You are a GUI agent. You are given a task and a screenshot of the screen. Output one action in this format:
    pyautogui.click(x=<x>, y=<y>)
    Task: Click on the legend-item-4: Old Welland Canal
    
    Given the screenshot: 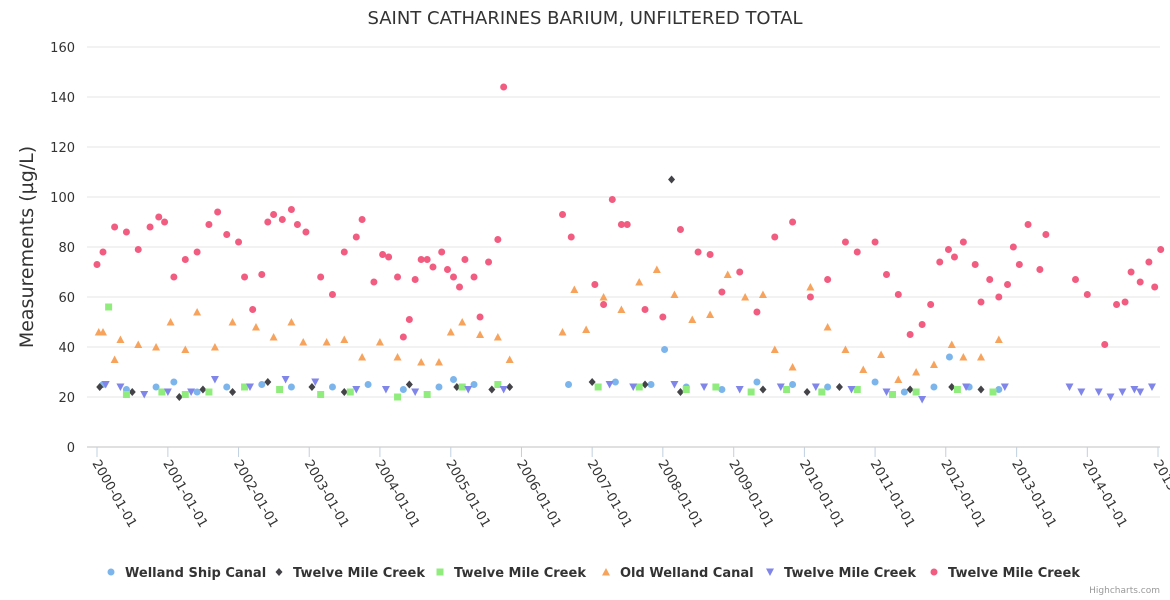 What is the action you would take?
    pyautogui.click(x=678, y=573)
    